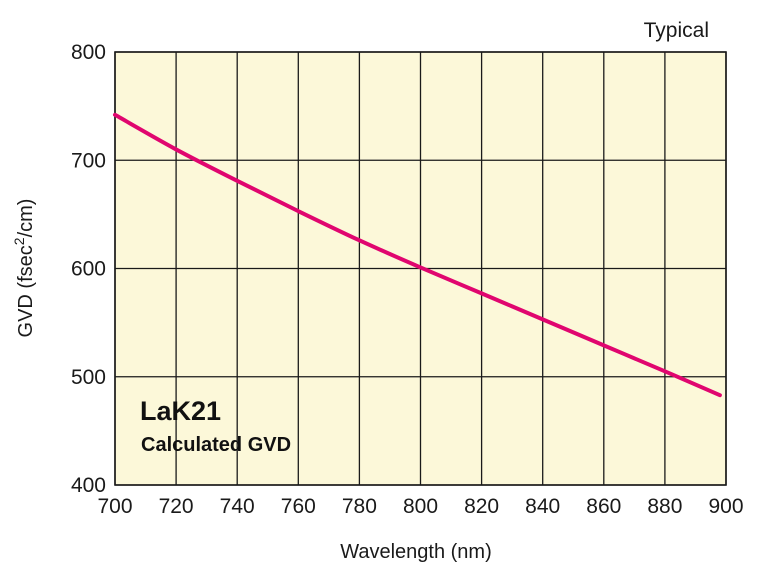 The width and height of the screenshot is (765, 575). Describe the element at coordinates (416, 552) in the screenshot. I see `x-axis-title: Wavelength (nm)` at that location.